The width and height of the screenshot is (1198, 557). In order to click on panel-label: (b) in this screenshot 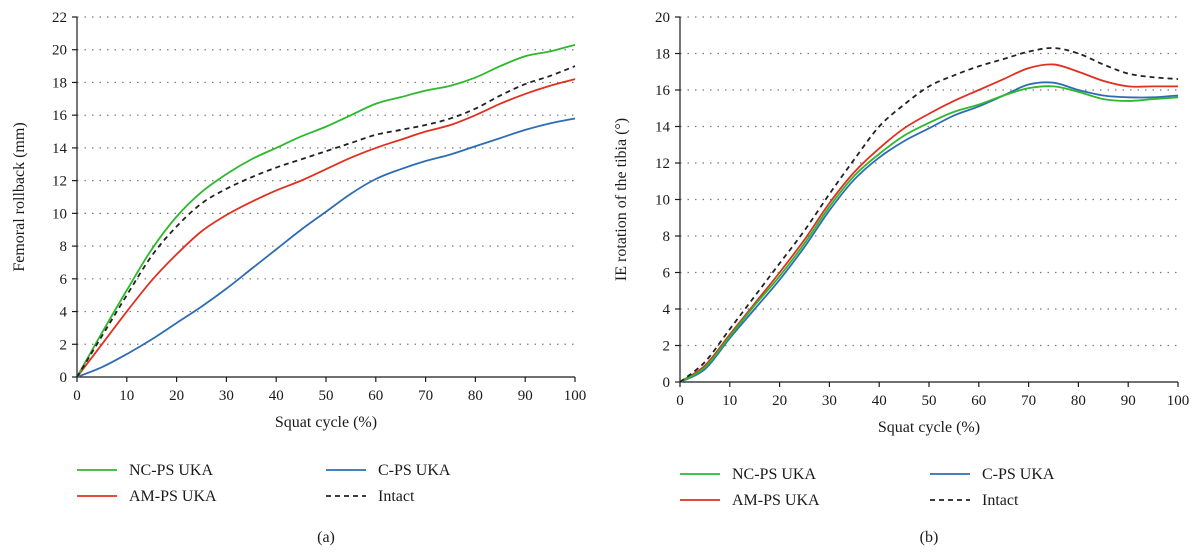, I will do `click(929, 537)`.